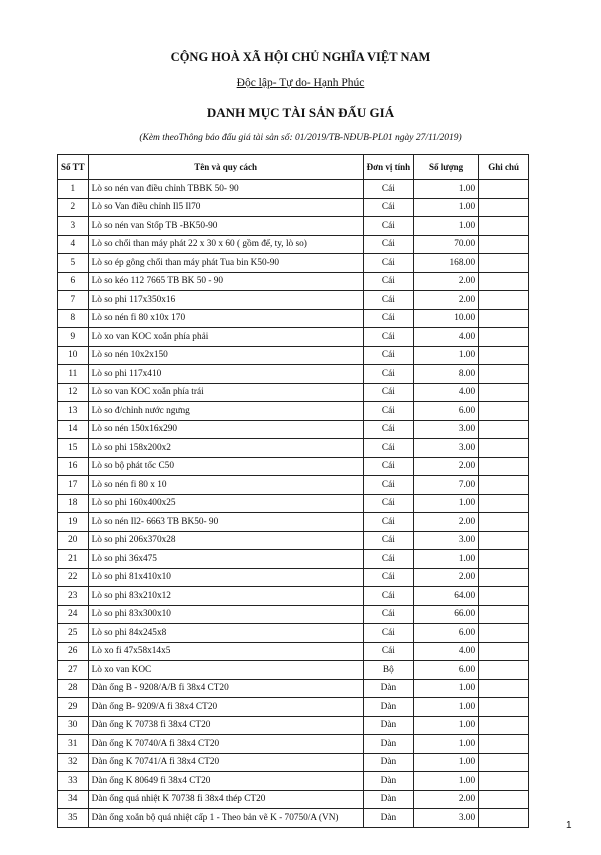  I want to click on row-number: 15, so click(73, 448).